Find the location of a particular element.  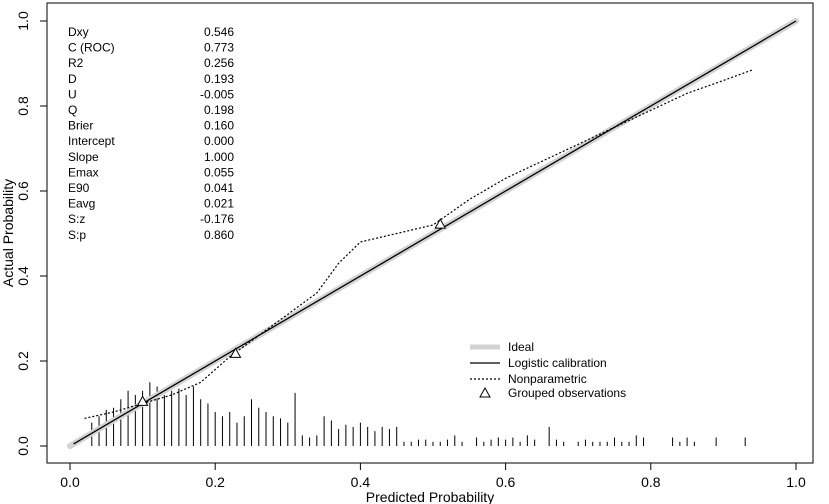

stat-value: 0.860 is located at coordinates (219, 235).